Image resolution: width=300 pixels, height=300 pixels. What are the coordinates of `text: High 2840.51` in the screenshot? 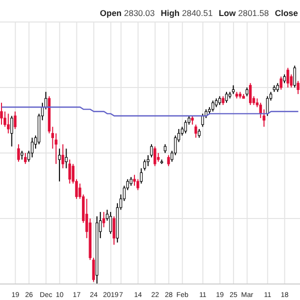 It's located at (186, 13).